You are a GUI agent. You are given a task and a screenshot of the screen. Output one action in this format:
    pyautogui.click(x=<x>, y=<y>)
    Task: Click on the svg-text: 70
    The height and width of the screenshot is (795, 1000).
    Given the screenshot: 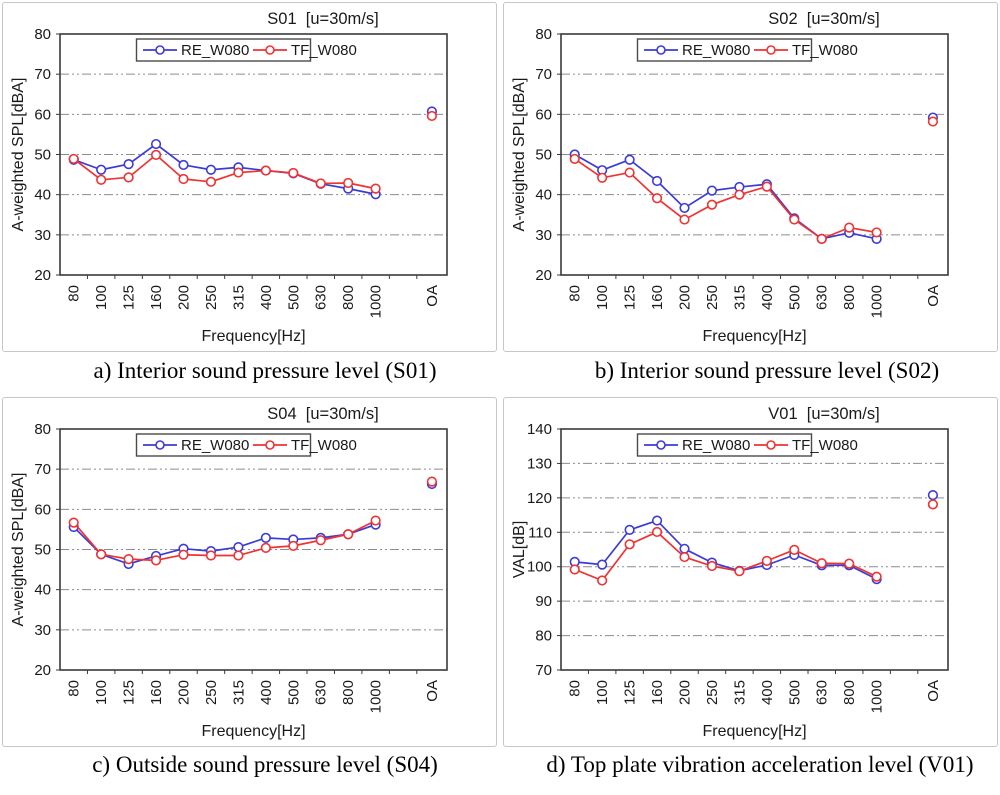 What is the action you would take?
    pyautogui.click(x=543, y=670)
    